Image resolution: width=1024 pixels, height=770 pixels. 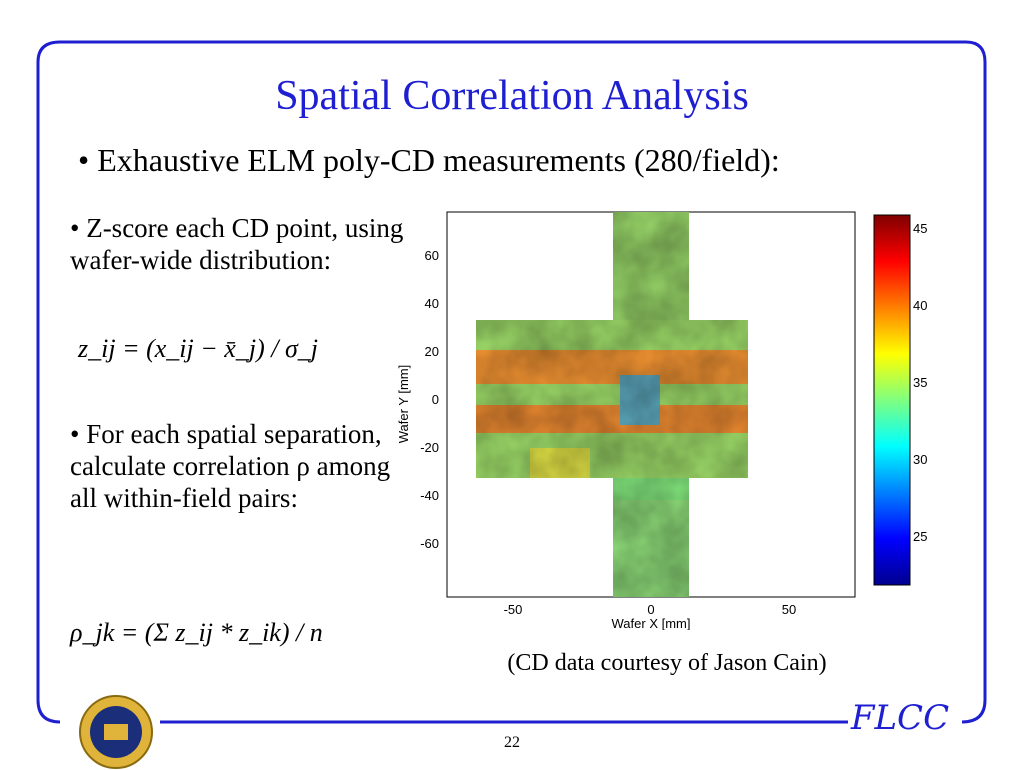 I want to click on y-tick-label: -40, so click(x=429, y=495).